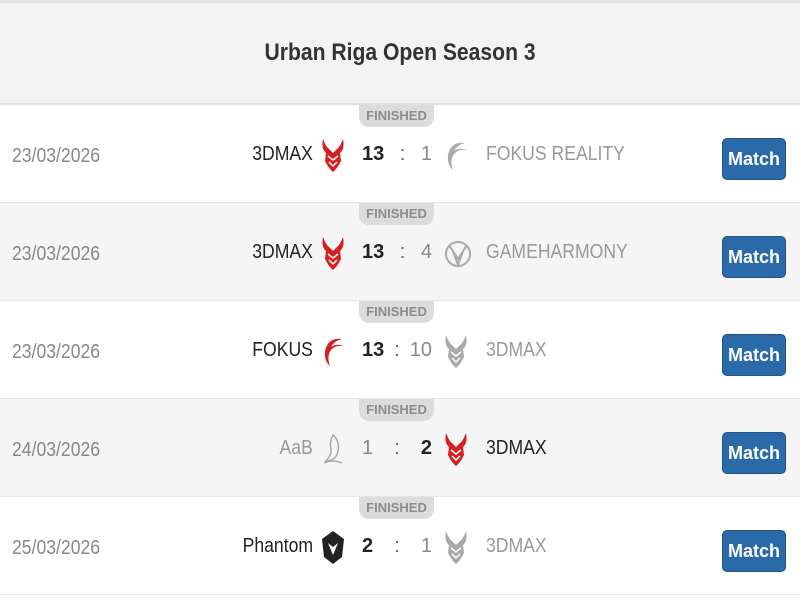  I want to click on score: 13 : 10, so click(397, 350).